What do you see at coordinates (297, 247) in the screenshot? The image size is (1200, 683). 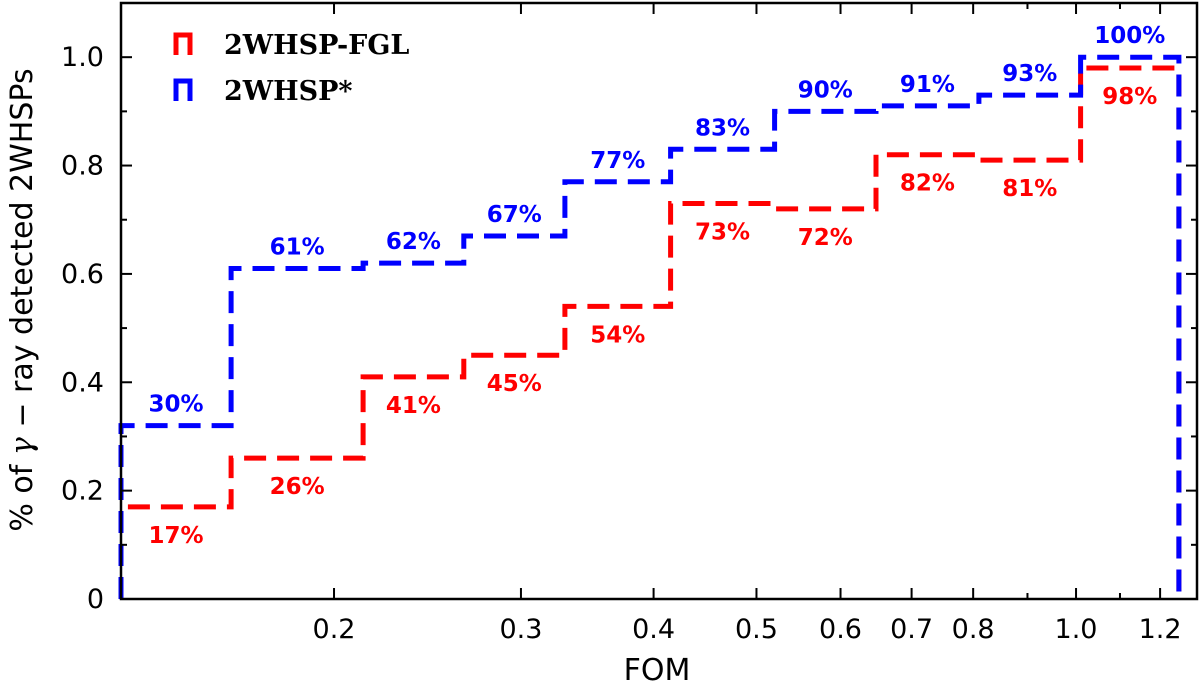 I see `data-label: 61%` at bounding box center [297, 247].